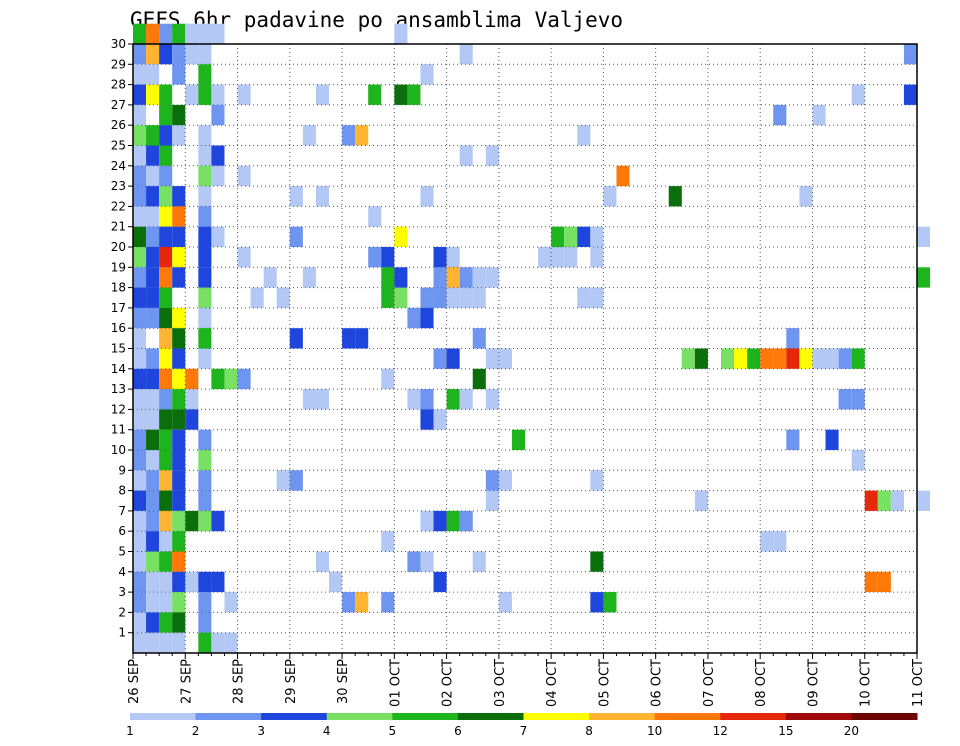  What do you see at coordinates (524, 731) in the screenshot?
I see `colorbar-label: 7` at bounding box center [524, 731].